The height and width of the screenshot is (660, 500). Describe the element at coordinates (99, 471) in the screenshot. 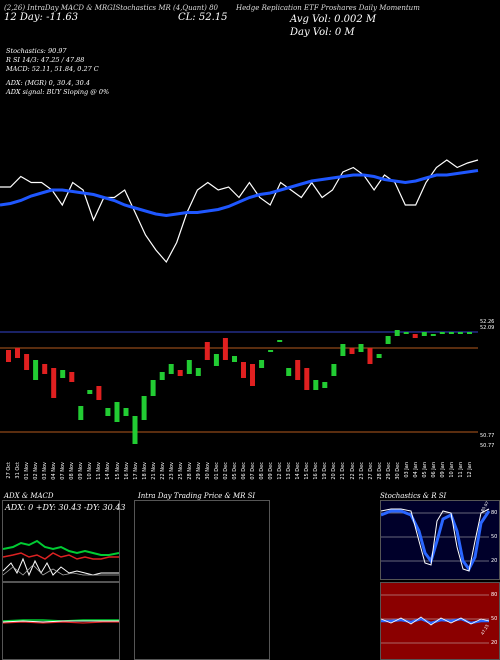

I see `date-label: 11 Nov` at that location.